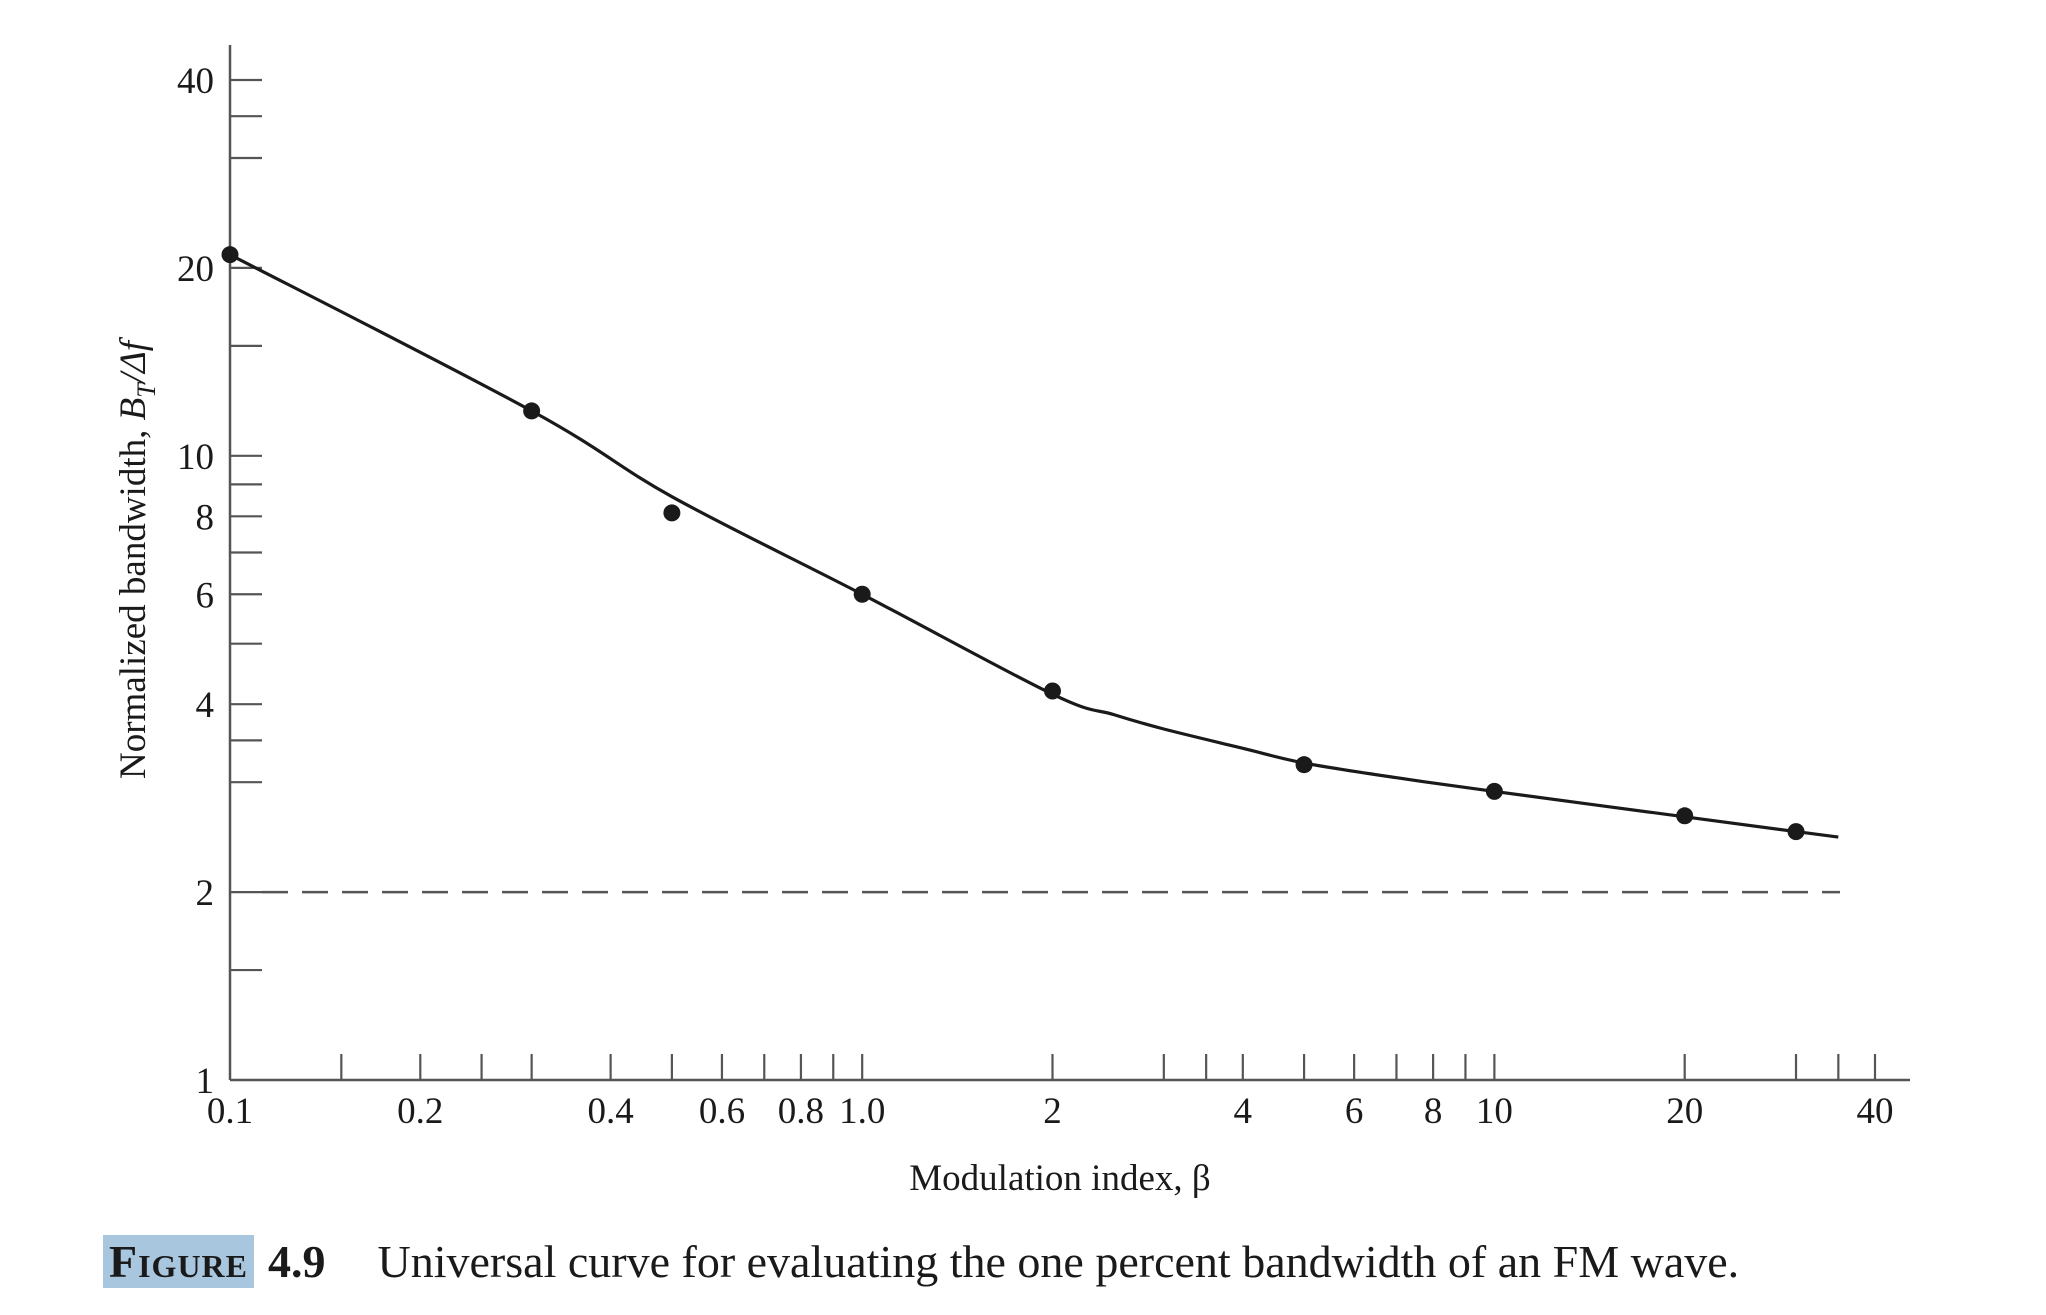 The height and width of the screenshot is (1315, 2046). Describe the element at coordinates (1354, 1111) in the screenshot. I see `x-tick-label: 6` at that location.